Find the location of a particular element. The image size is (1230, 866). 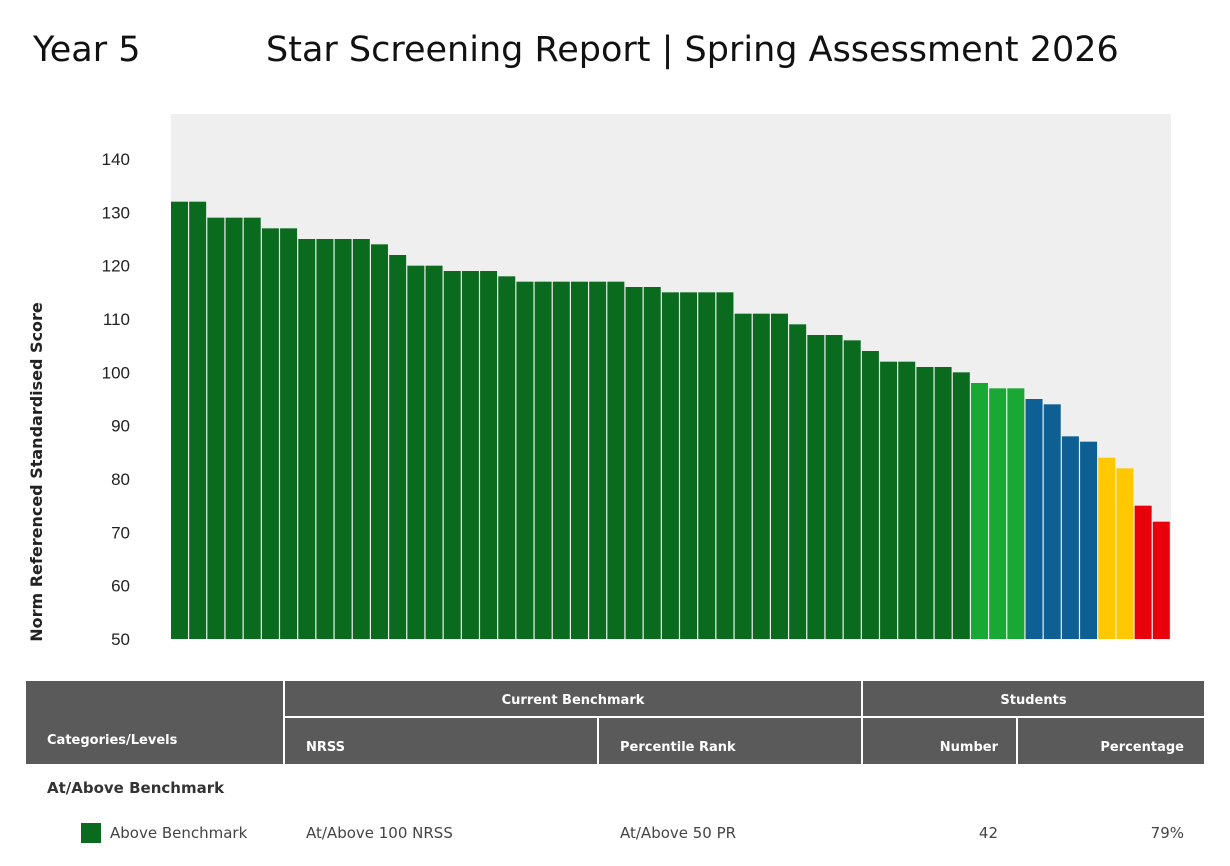

legend-swatch is located at coordinates (91, 833).